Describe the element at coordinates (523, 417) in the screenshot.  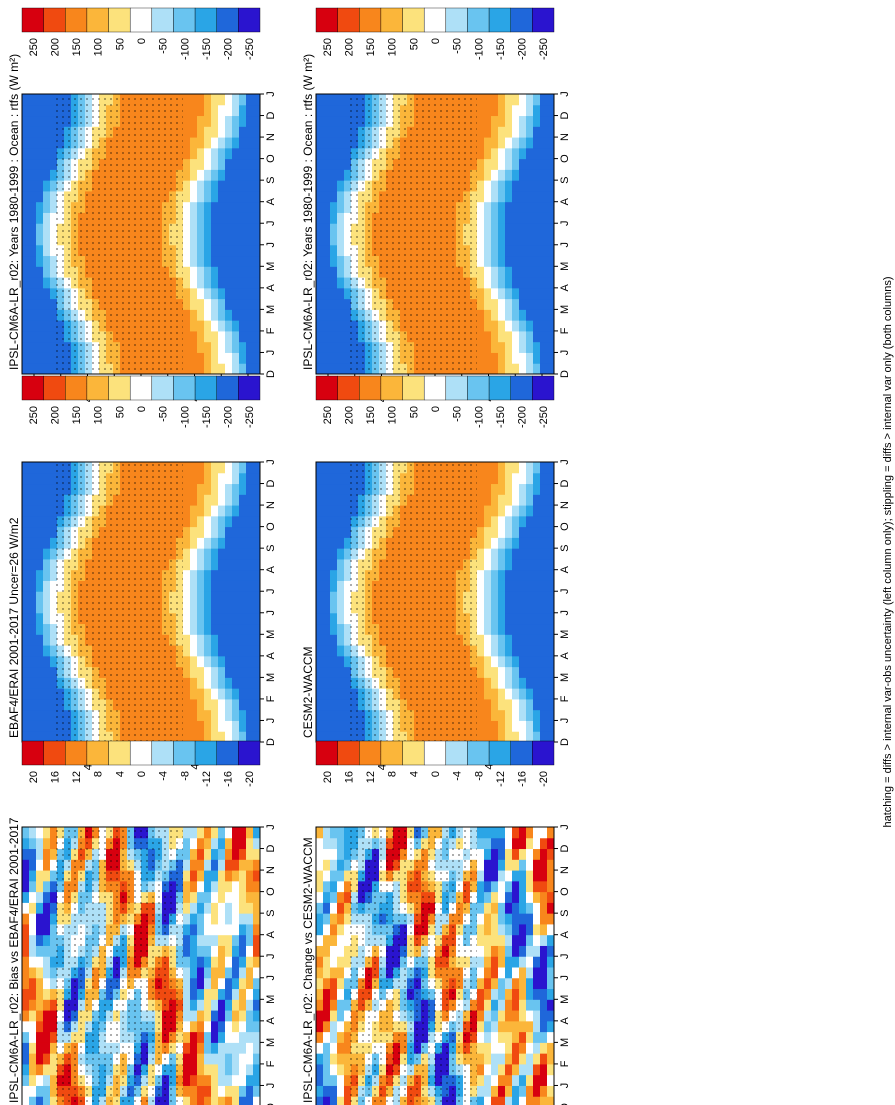
I see `colorbar-label: -200` at that location.